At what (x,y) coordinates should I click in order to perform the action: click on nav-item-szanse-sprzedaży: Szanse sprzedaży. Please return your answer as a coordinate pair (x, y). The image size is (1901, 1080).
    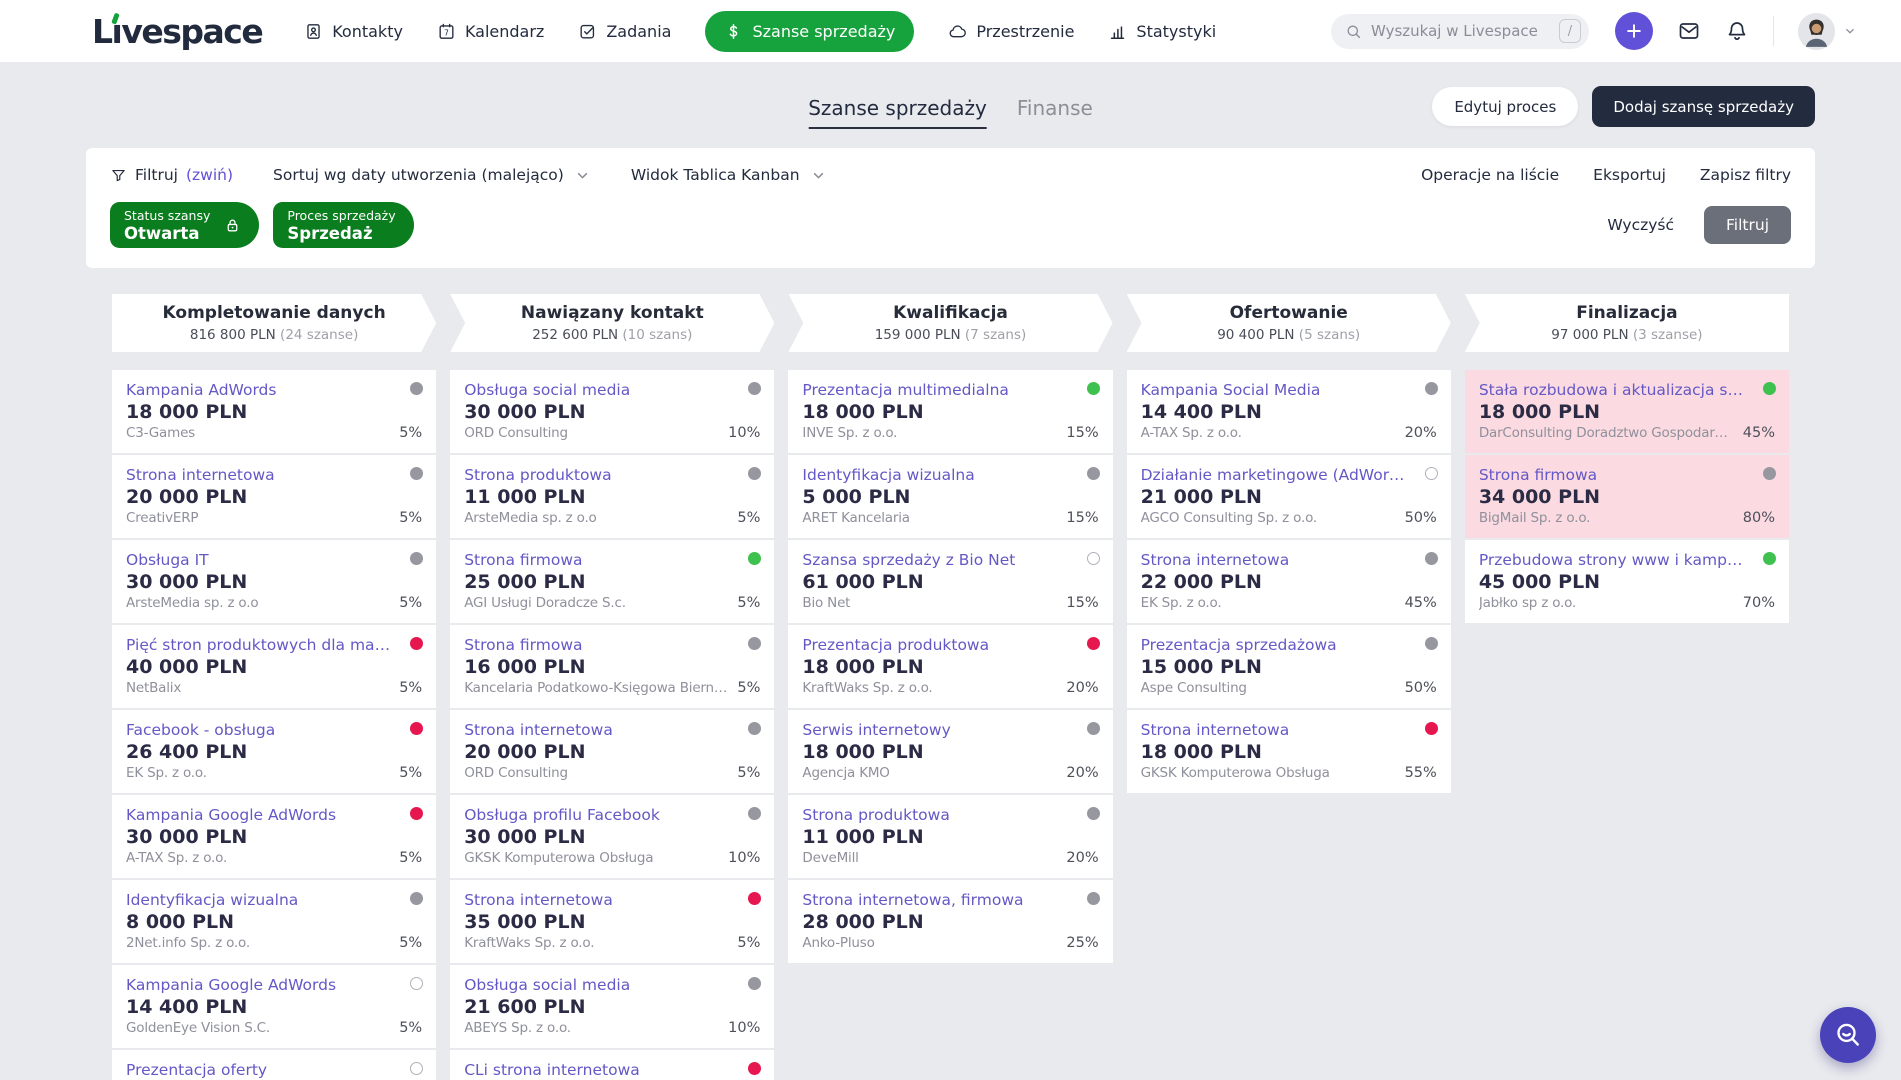
    Looking at the image, I should click on (810, 31).